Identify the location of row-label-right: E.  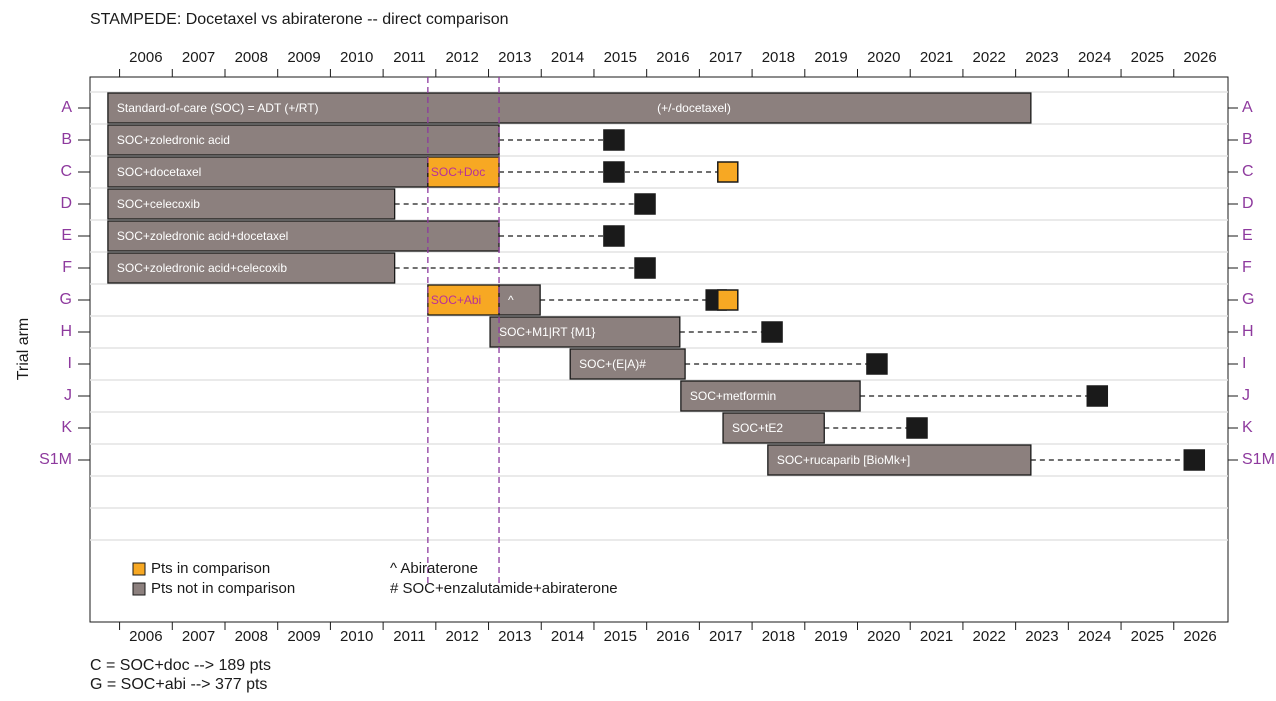
(1247, 235).